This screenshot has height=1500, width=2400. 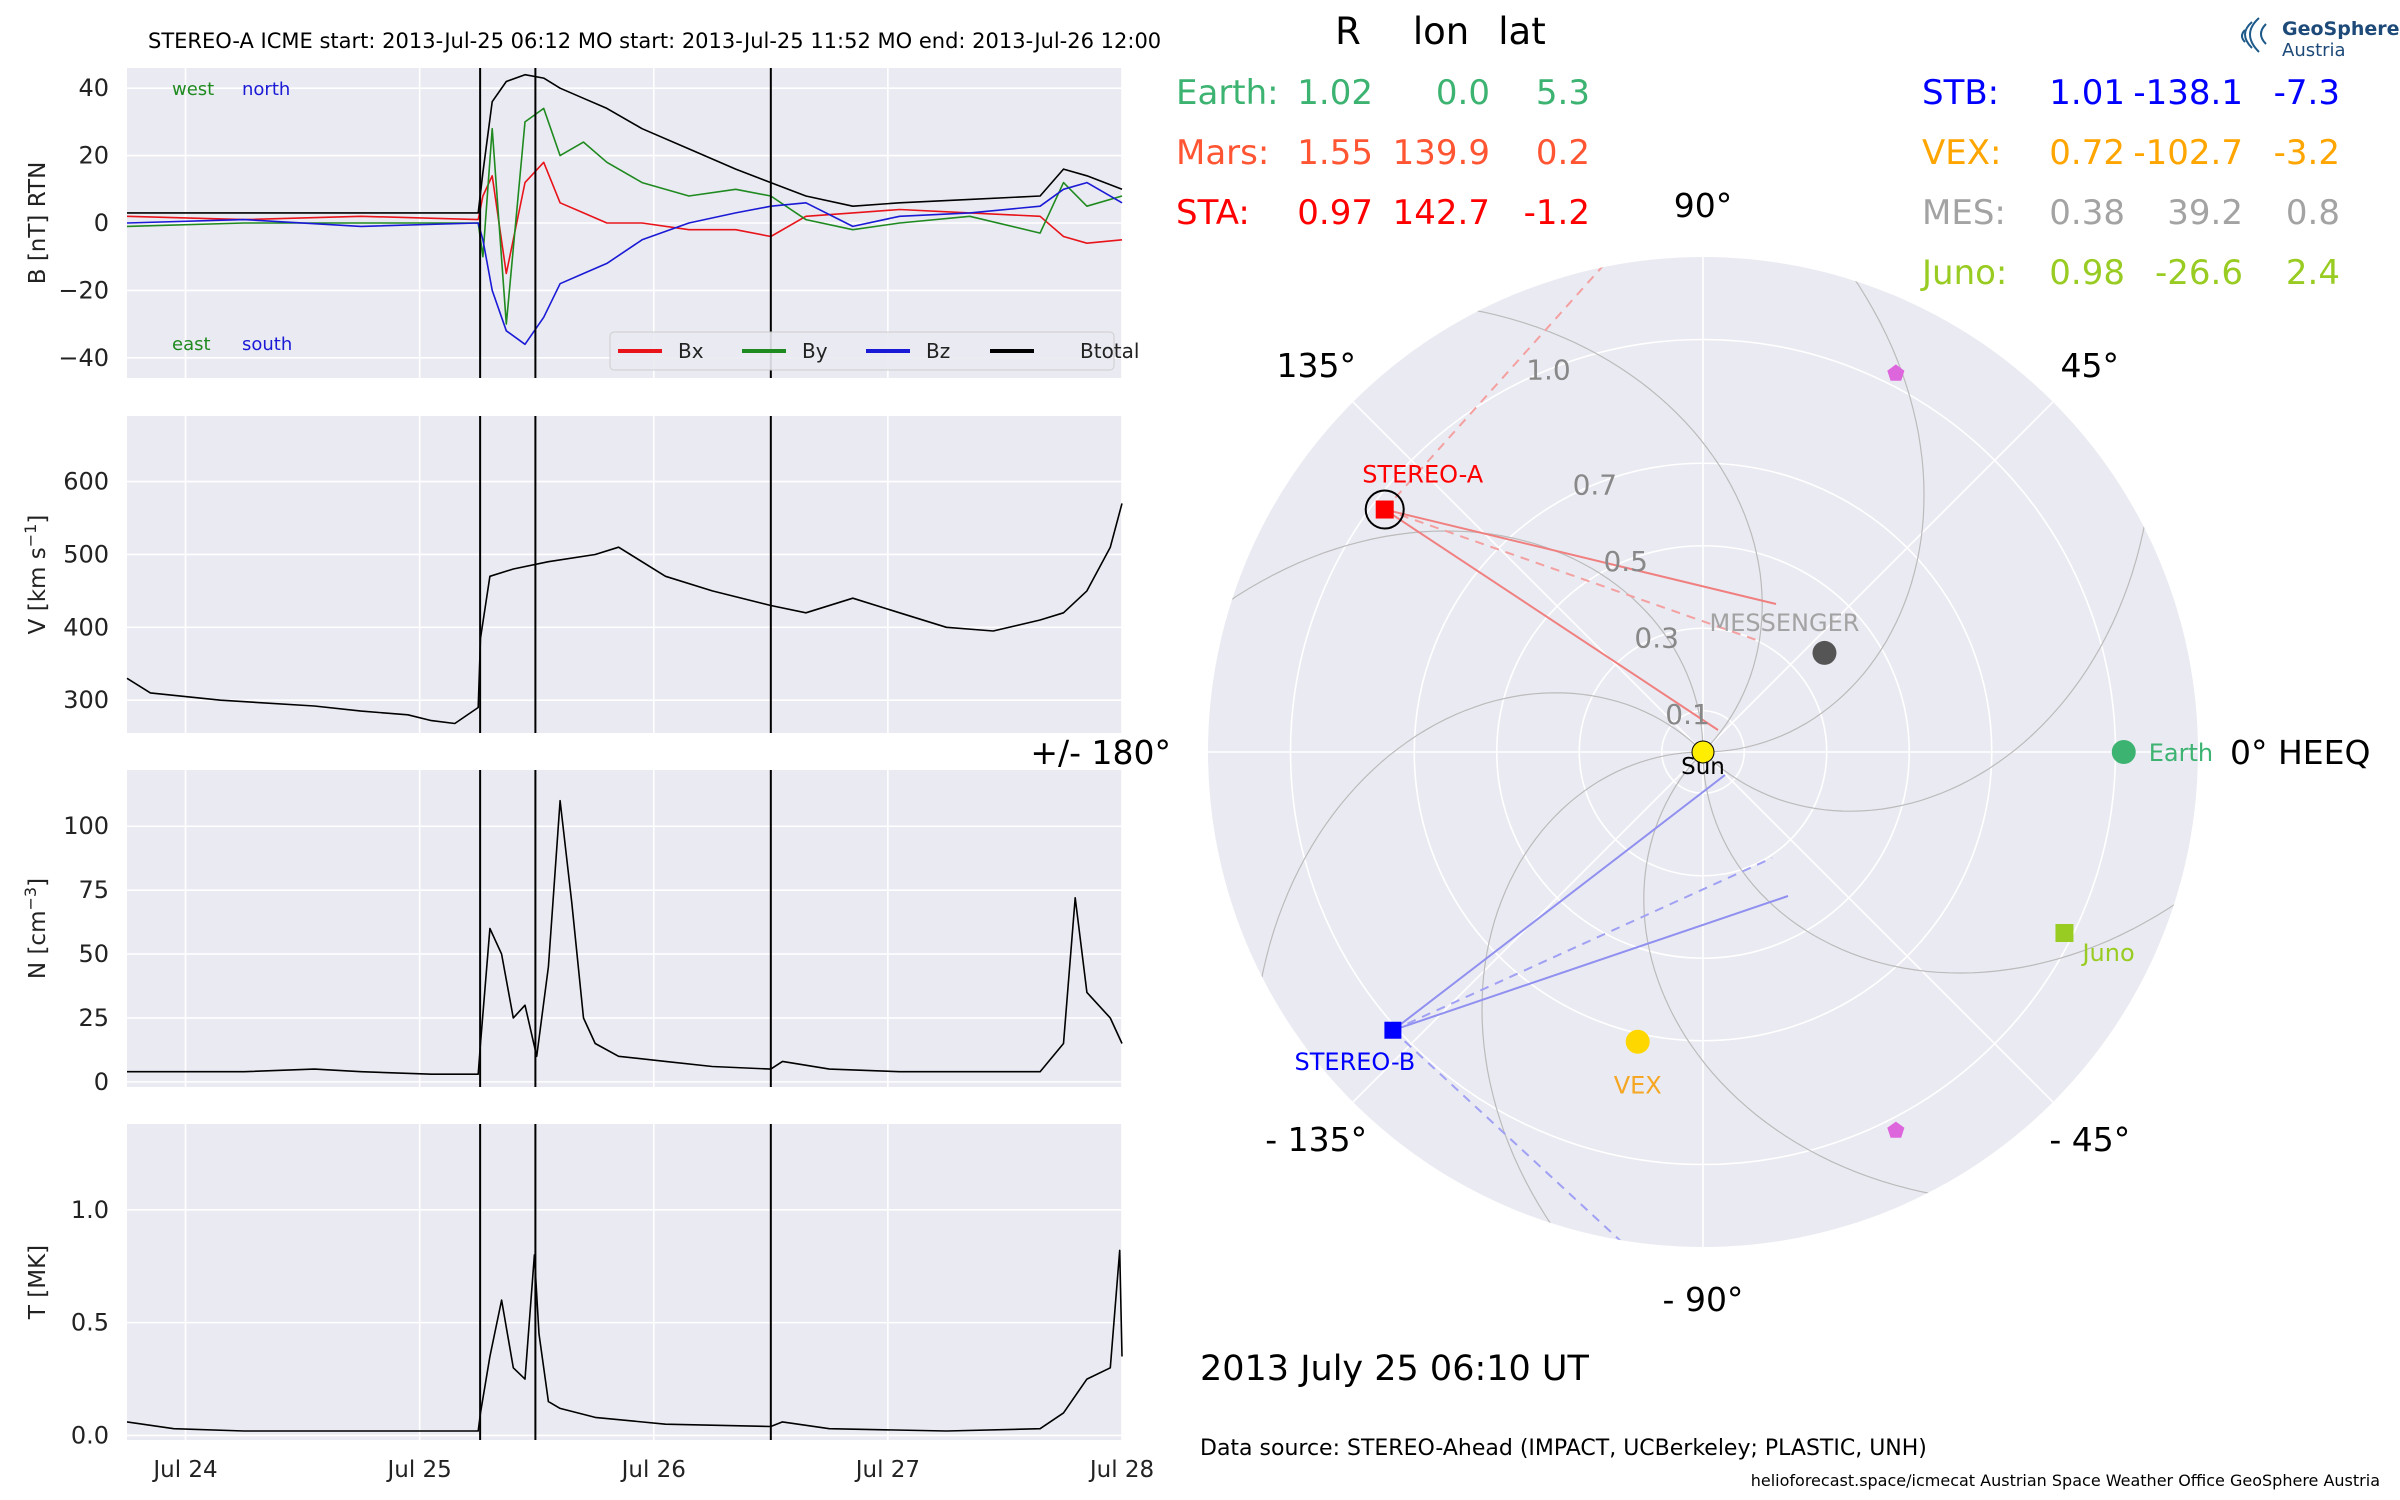 What do you see at coordinates (93, 88) in the screenshot?
I see `y-tick-label: 40` at bounding box center [93, 88].